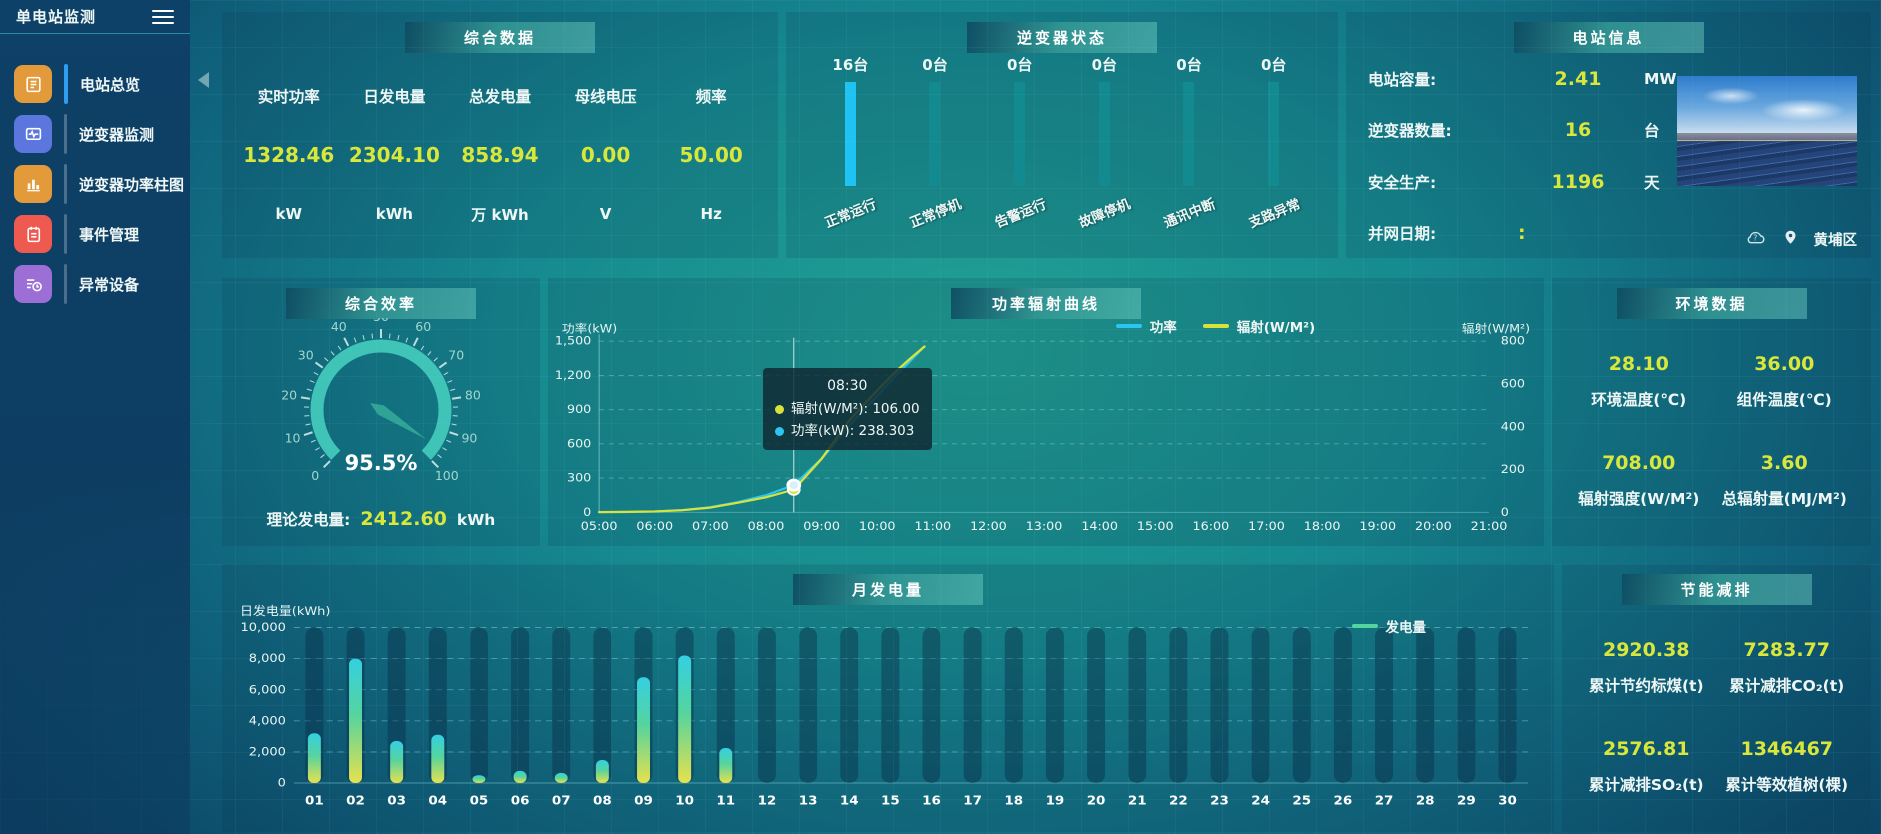 Image resolution: width=1881 pixels, height=834 pixels. I want to click on svg-text: 05, so click(479, 801).